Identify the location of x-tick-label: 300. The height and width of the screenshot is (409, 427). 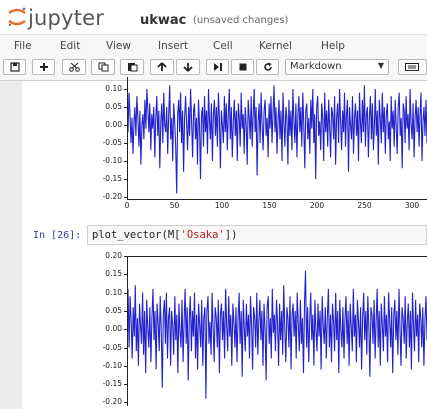
(412, 205).